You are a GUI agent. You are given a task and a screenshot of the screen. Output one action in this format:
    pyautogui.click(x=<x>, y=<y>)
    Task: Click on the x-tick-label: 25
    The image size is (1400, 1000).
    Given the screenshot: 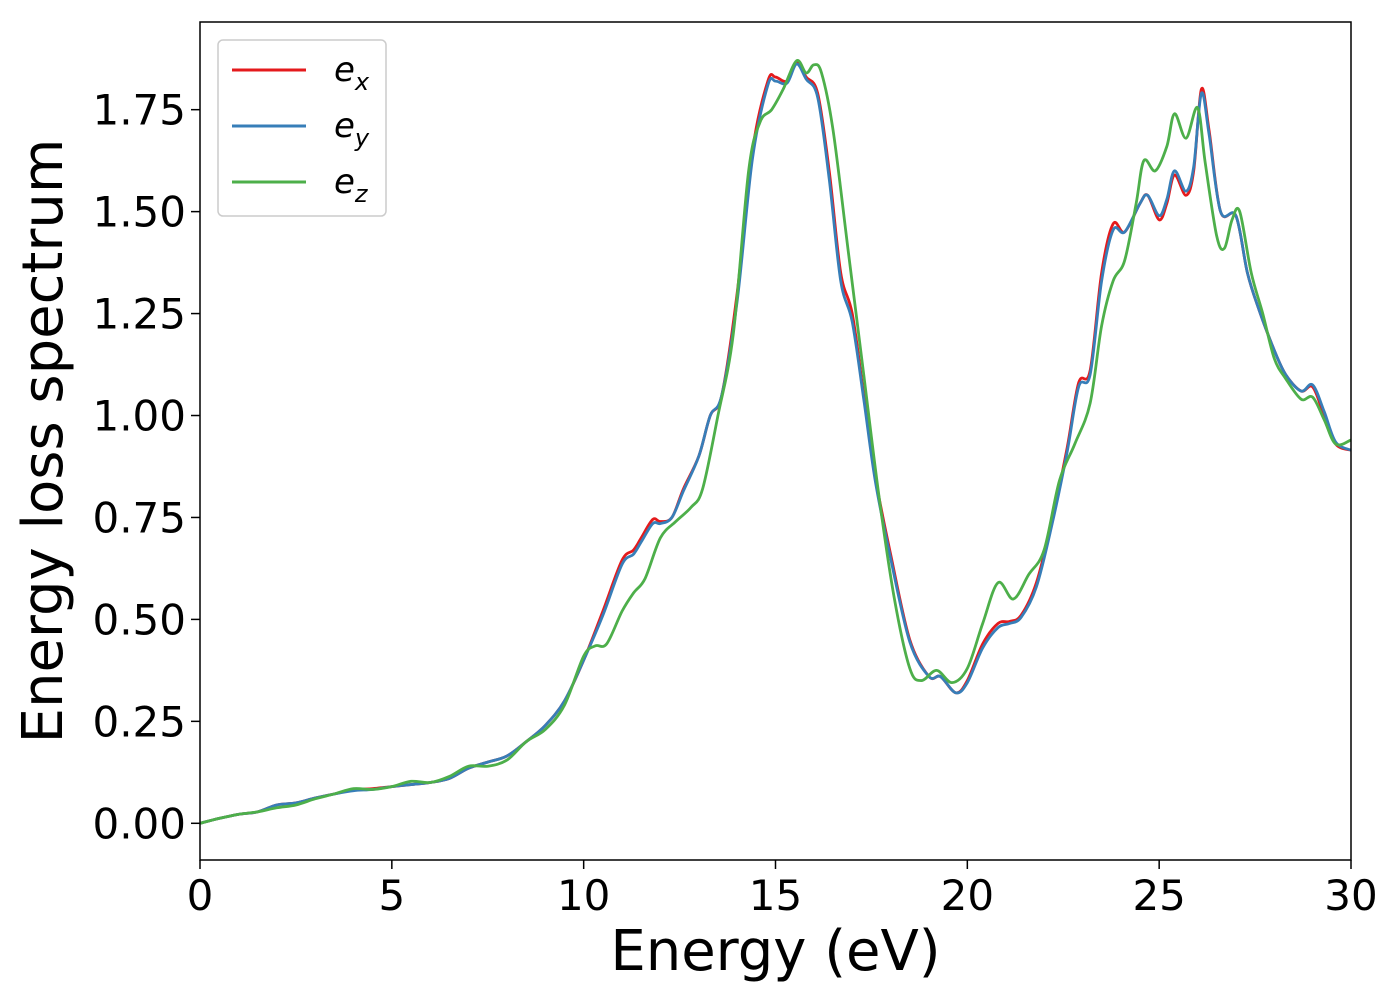 What is the action you would take?
    pyautogui.click(x=1158, y=895)
    